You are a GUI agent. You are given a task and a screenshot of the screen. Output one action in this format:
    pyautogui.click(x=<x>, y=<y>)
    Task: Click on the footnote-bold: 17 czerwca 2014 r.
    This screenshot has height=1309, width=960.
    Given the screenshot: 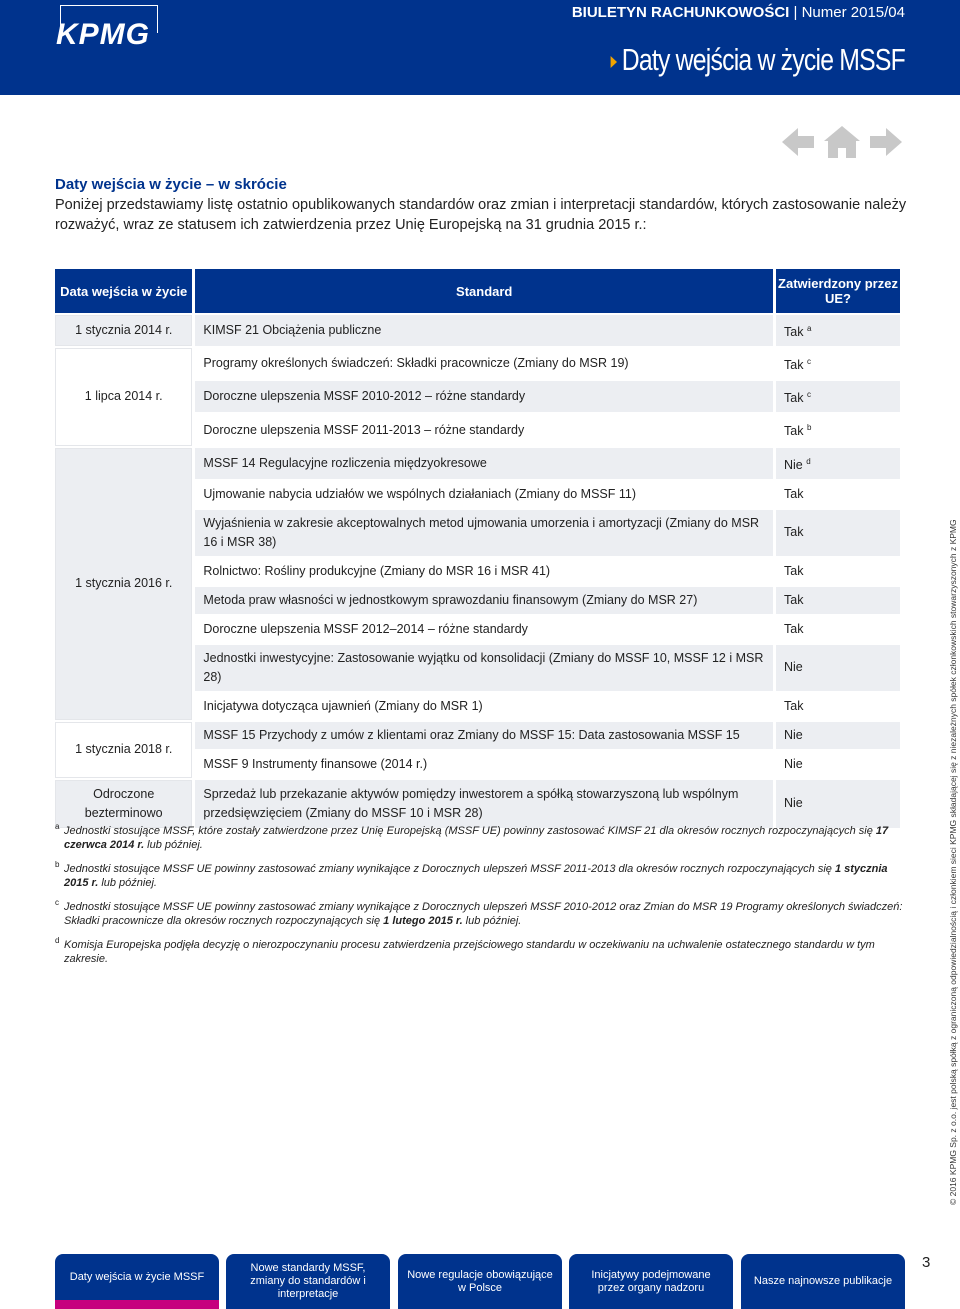 What is the action you would take?
    pyautogui.click(x=476, y=838)
    